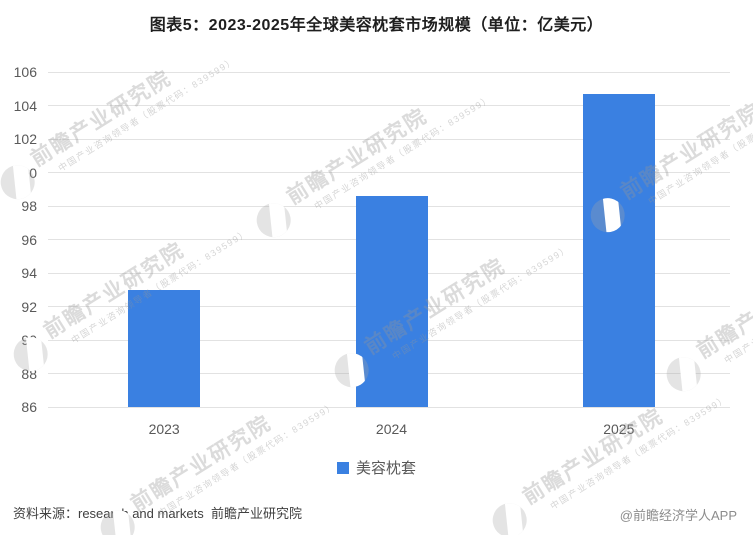 The height and width of the screenshot is (535, 753). I want to click on y-axis-tick-label: 98, so click(29, 206).